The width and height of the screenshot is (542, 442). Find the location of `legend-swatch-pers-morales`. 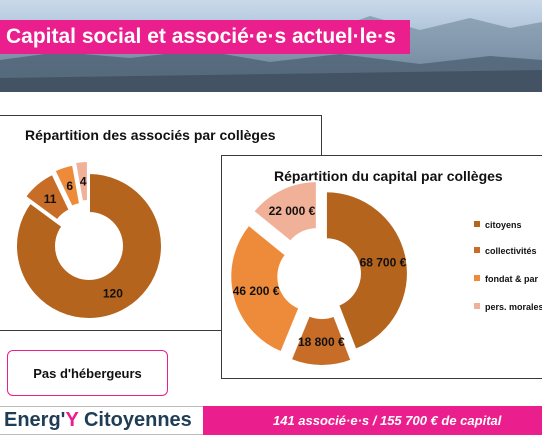

legend-swatch-pers-morales is located at coordinates (477, 306).